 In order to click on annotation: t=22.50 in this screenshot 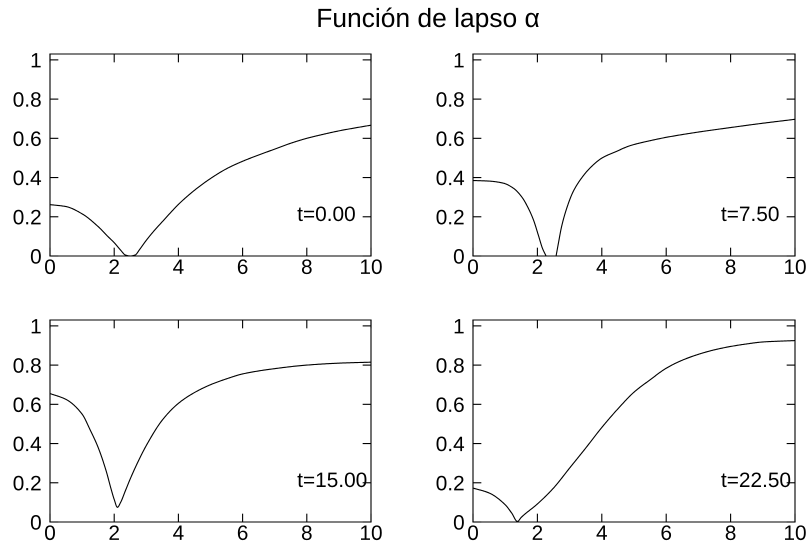, I will do `click(755, 480)`.